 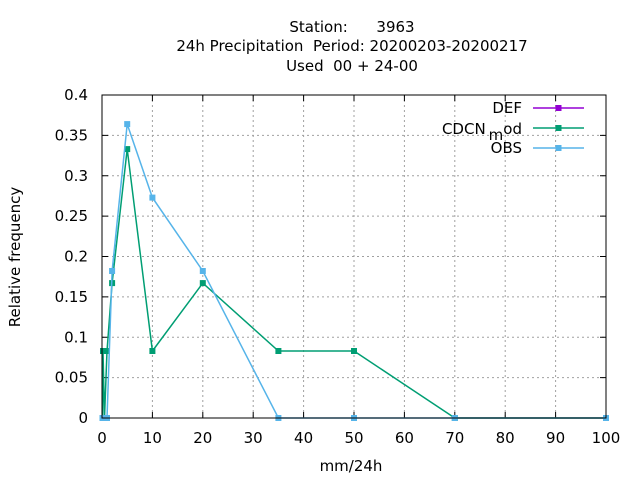 What do you see at coordinates (303, 438) in the screenshot?
I see `x-tick-label: 40` at bounding box center [303, 438].